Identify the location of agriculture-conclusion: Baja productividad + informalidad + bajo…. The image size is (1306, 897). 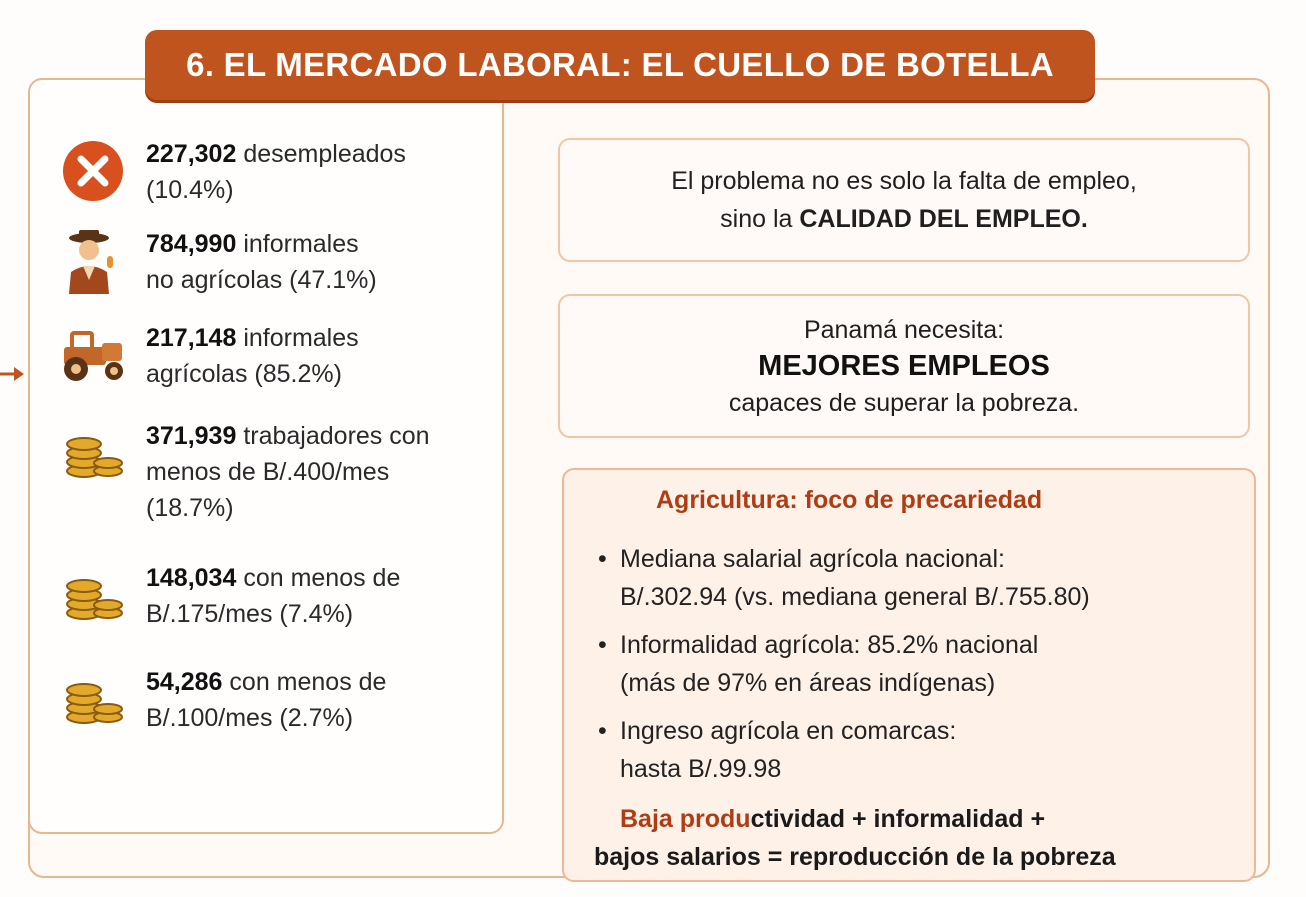
(855, 838).